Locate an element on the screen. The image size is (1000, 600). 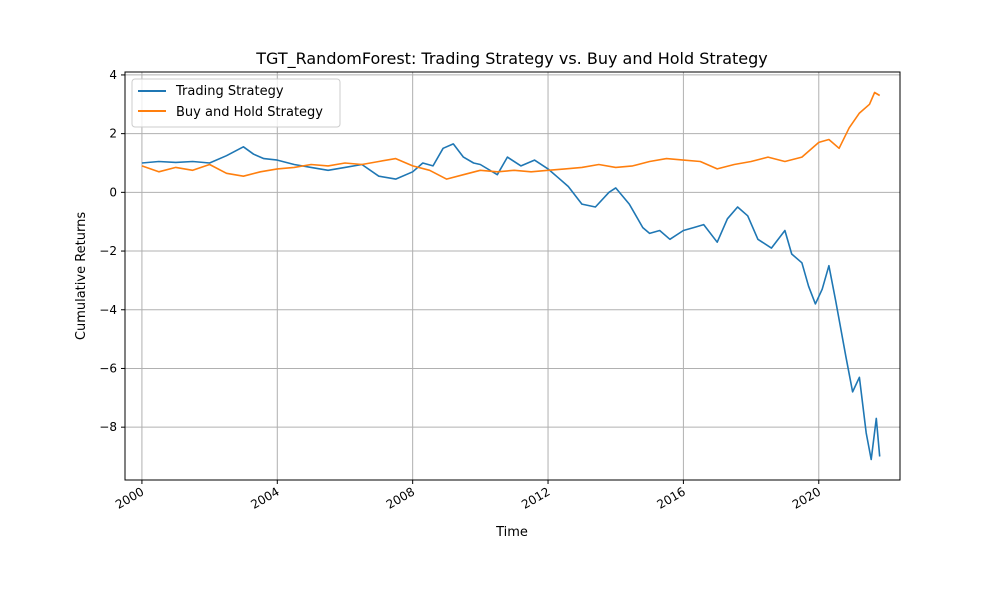
legend-label-trading-strategy: Trading Strategy is located at coordinates (229, 91).